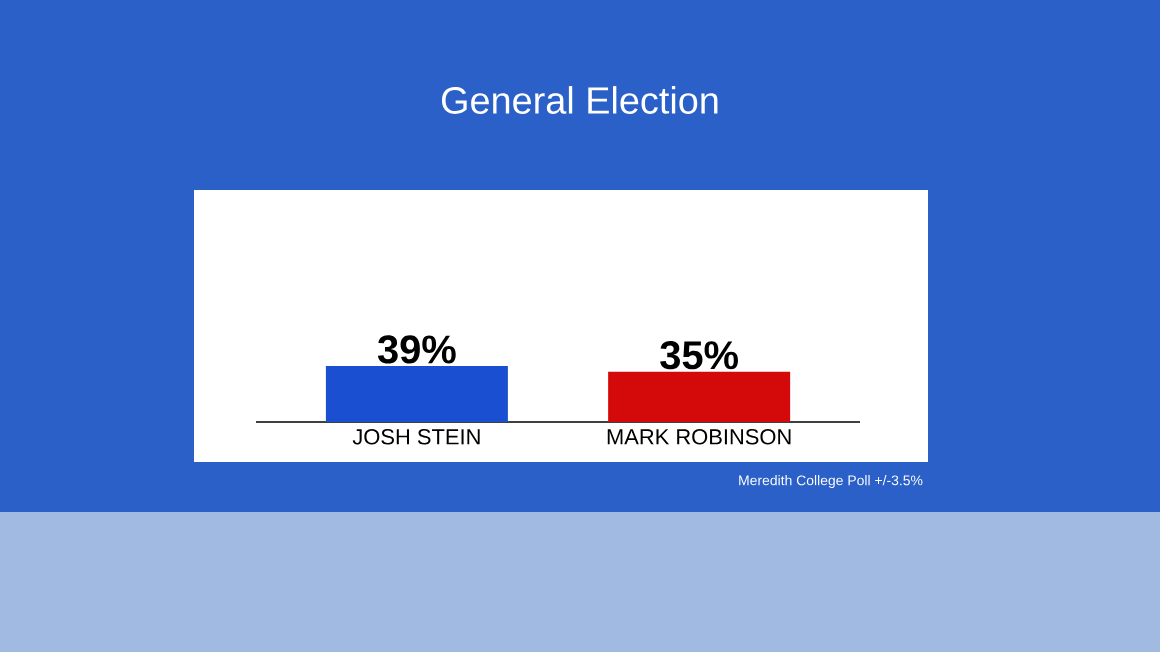 The width and height of the screenshot is (1160, 652). Describe the element at coordinates (699, 437) in the screenshot. I see `x-tick-label: MARK ROBINSON` at that location.